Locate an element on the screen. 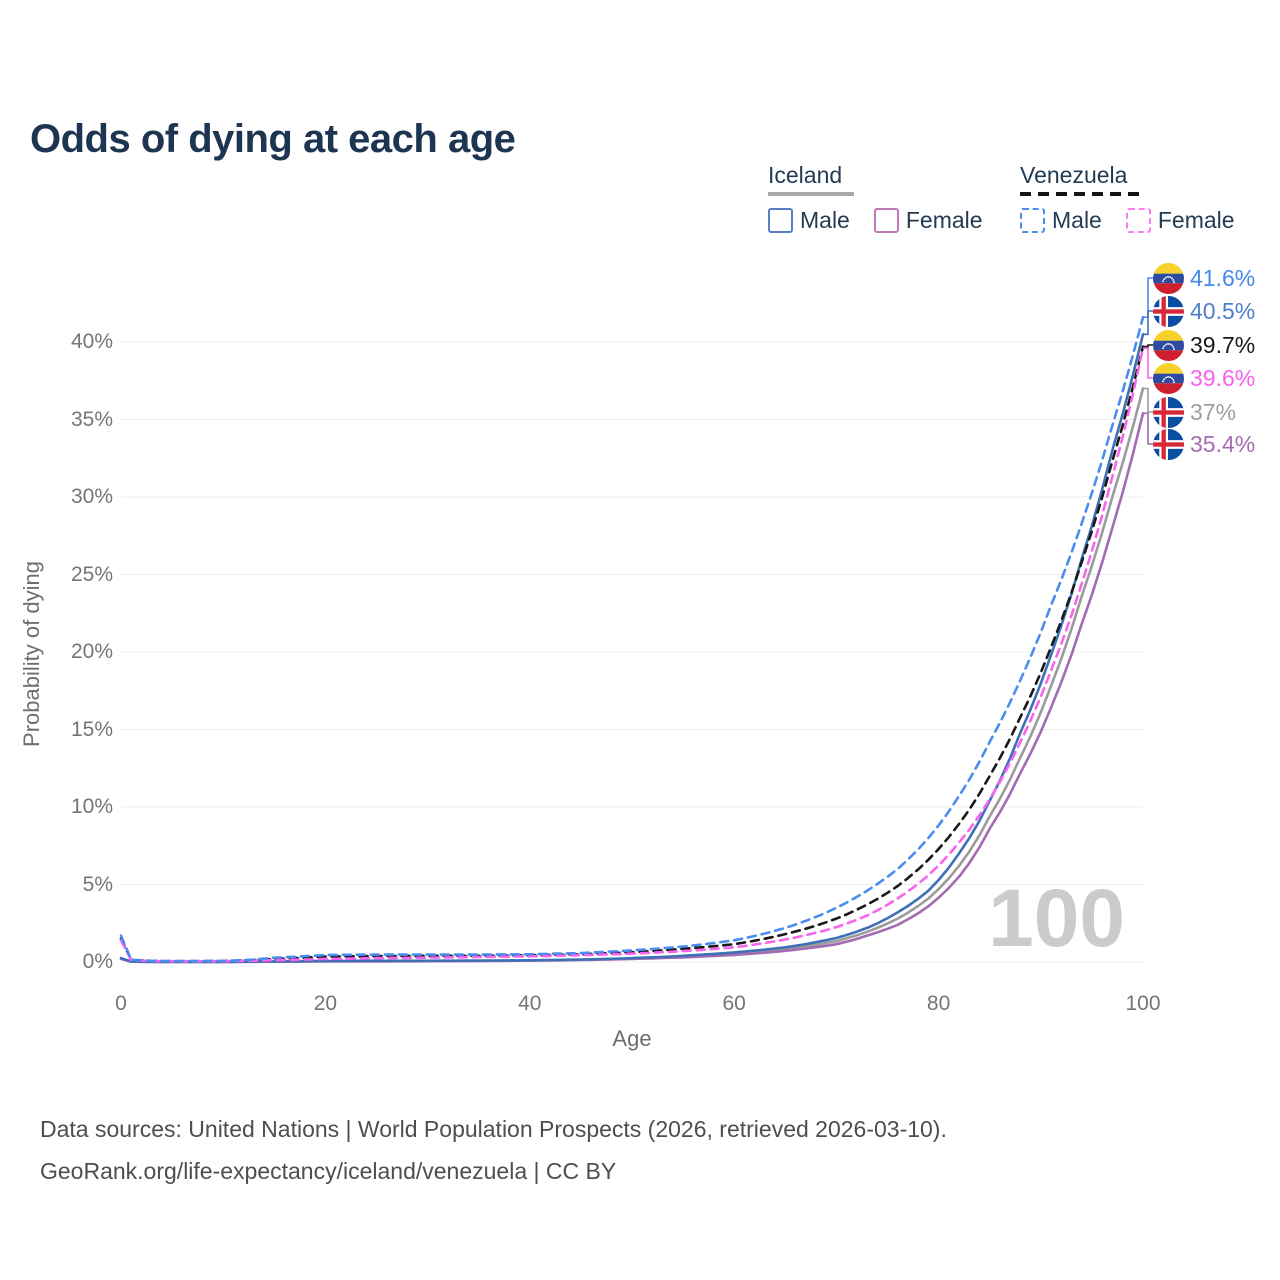  end-label-venezuela_female: 39.6% is located at coordinates (1204, 378).